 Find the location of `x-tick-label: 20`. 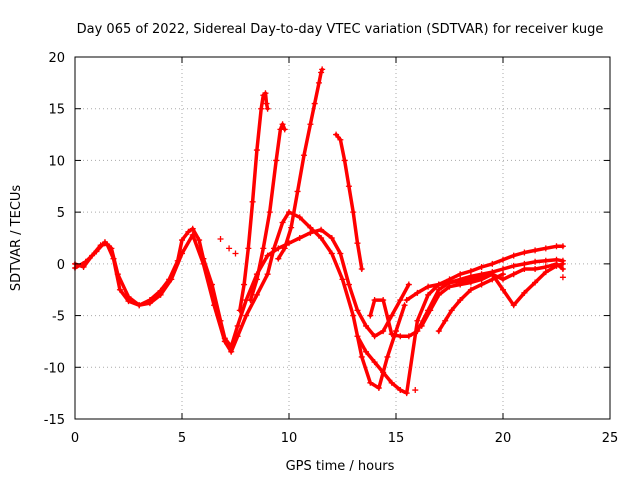

x-tick-label: 20 is located at coordinates (503, 438).